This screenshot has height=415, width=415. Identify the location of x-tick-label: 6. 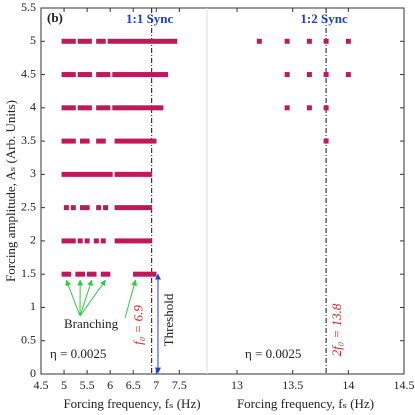
(110, 385).